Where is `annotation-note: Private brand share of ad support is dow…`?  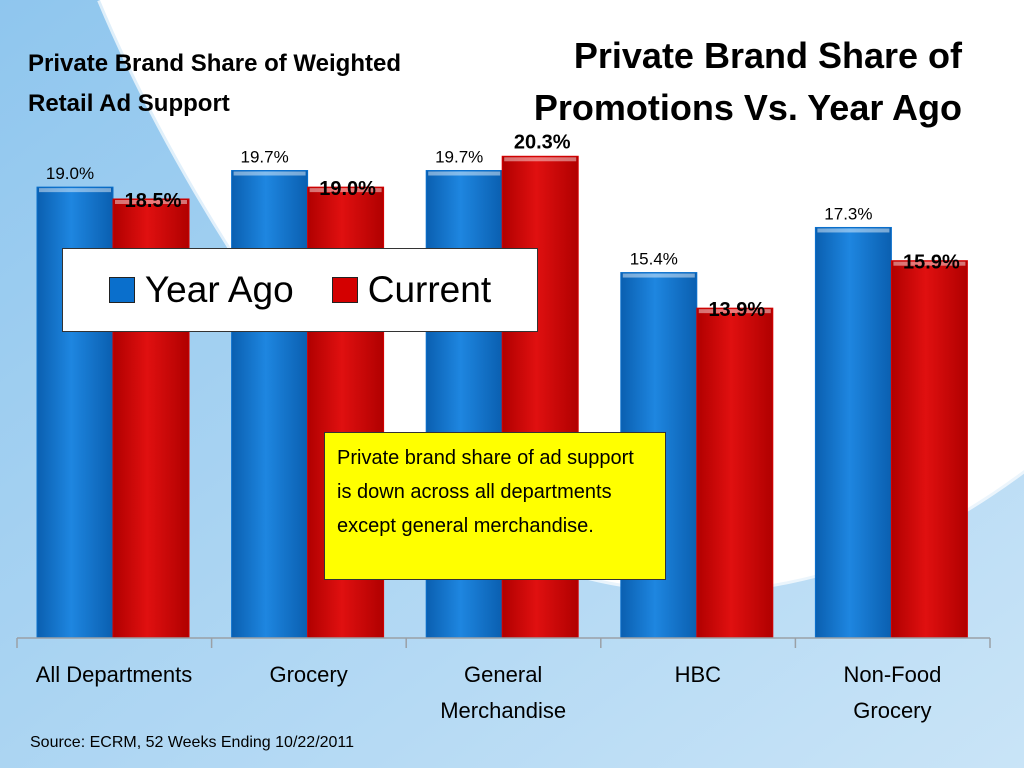 annotation-note: Private brand share of ad support is dow… is located at coordinates (495, 506).